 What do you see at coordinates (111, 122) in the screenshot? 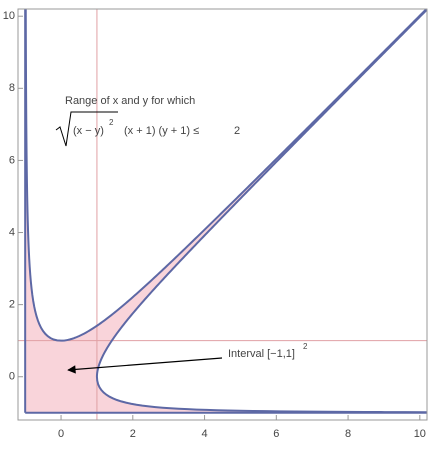
I see `formula-power: 2` at bounding box center [111, 122].